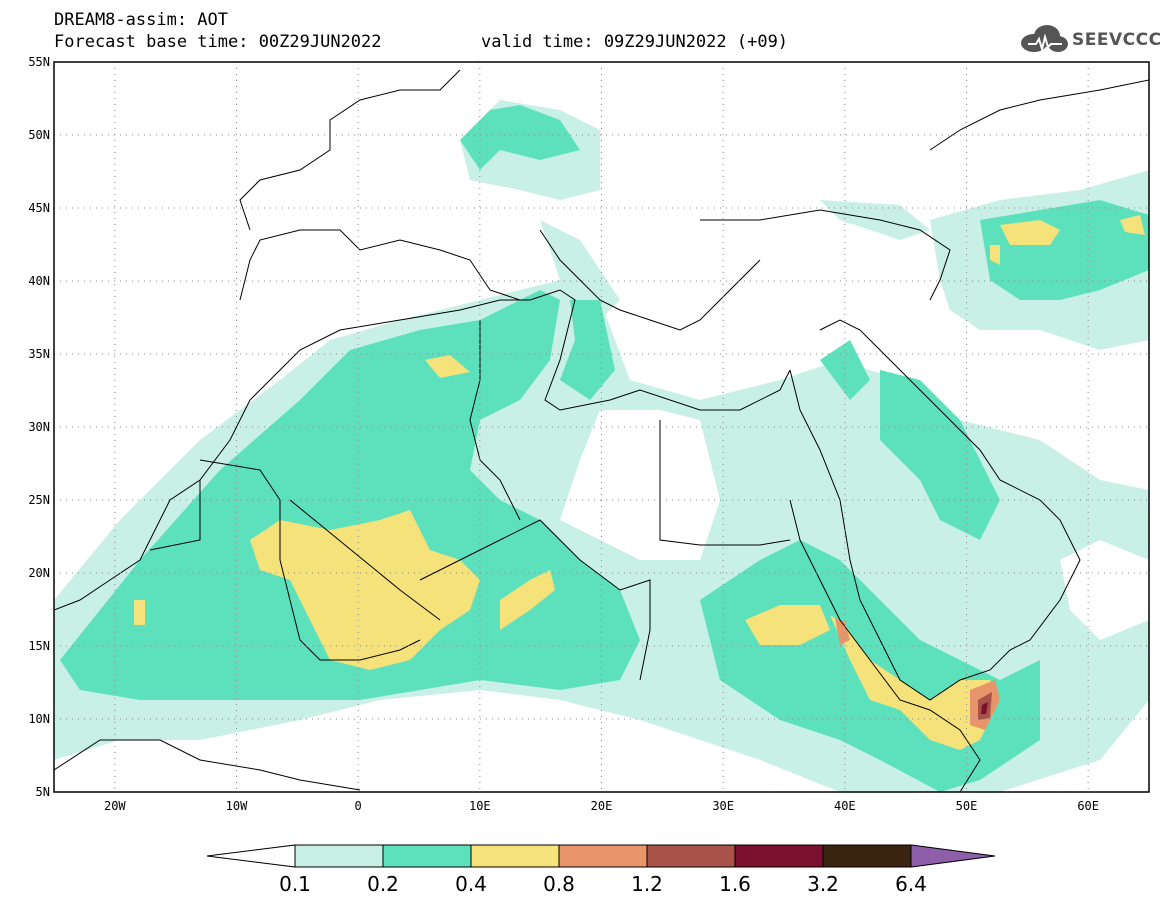 The image size is (1165, 905). What do you see at coordinates (735, 884) in the screenshot?
I see `colorbar-label: 1.6` at bounding box center [735, 884].